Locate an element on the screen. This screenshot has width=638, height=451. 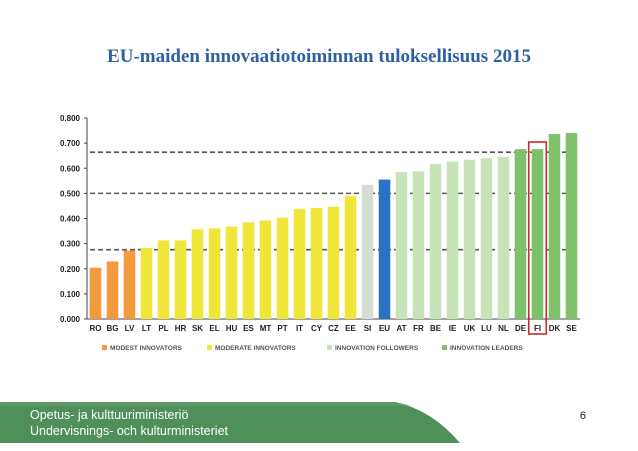
x-tick-label-eu: EU is located at coordinates (384, 328).